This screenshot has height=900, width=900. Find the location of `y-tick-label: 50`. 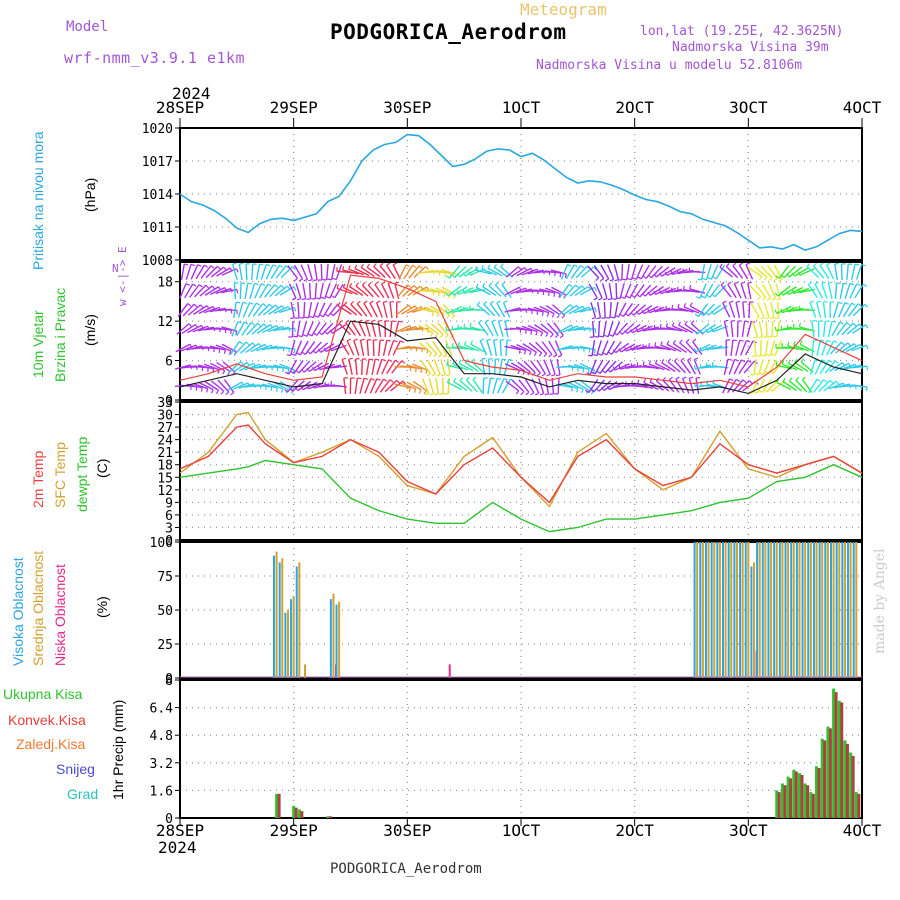

y-tick-label: 50 is located at coordinates (165, 611).